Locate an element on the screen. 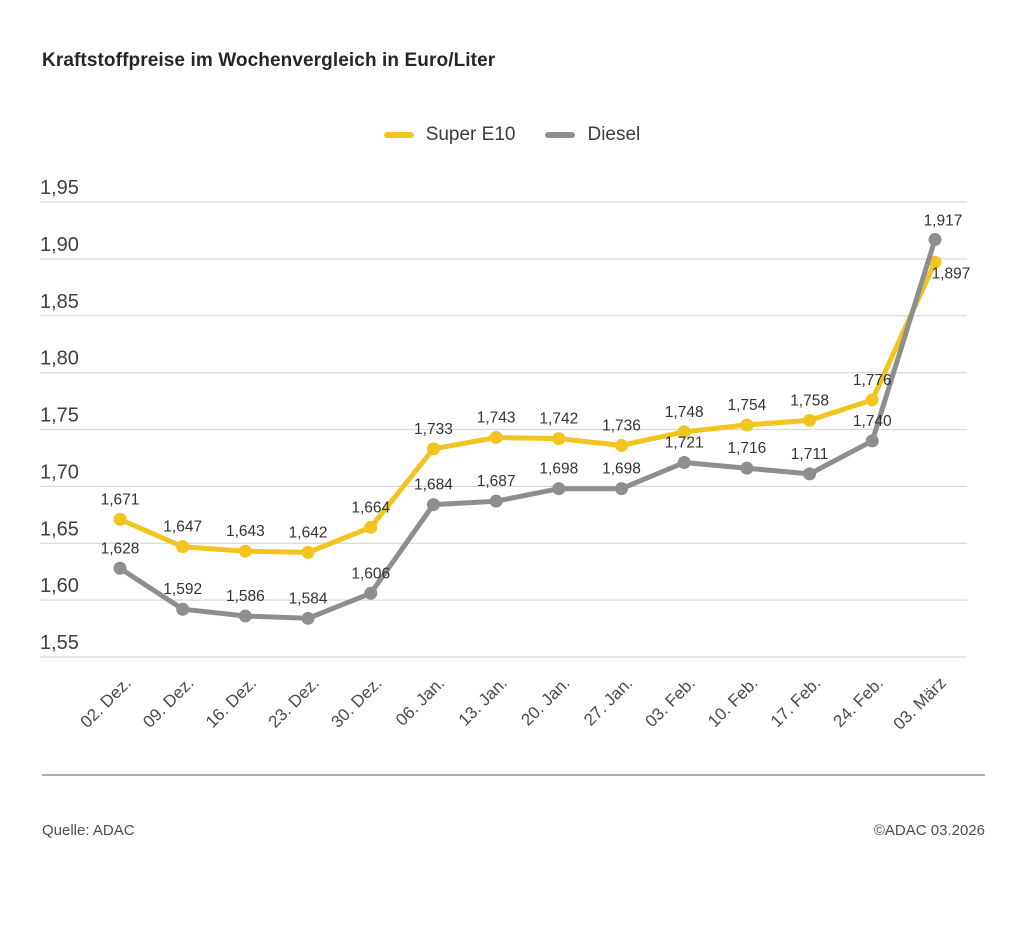 Image resolution: width=1024 pixels, height=926 pixels. x-axis-label: 23. Dez. is located at coordinates (294, 702).